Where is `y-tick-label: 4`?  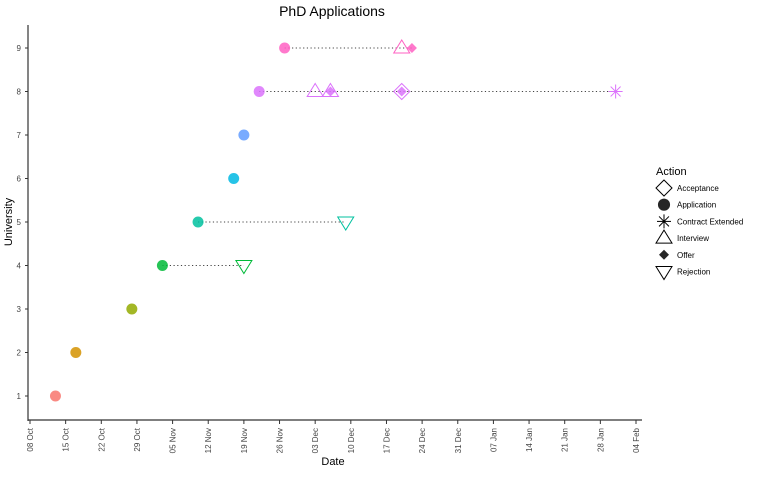 y-tick-label: 4 is located at coordinates (19, 266).